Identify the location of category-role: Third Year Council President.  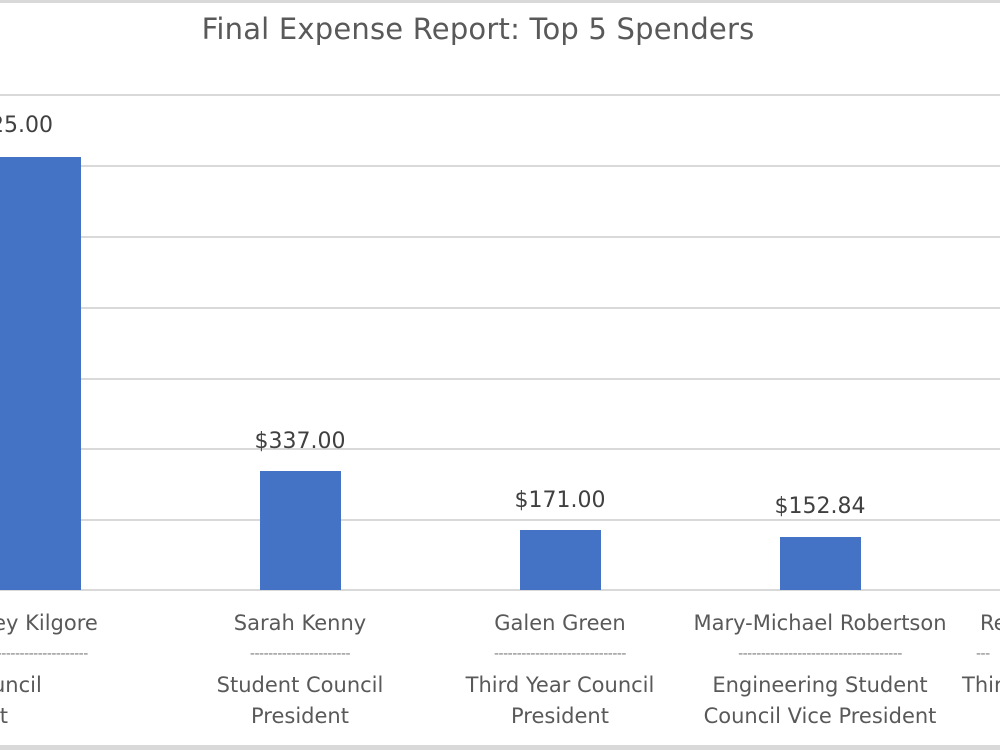
(560, 700).